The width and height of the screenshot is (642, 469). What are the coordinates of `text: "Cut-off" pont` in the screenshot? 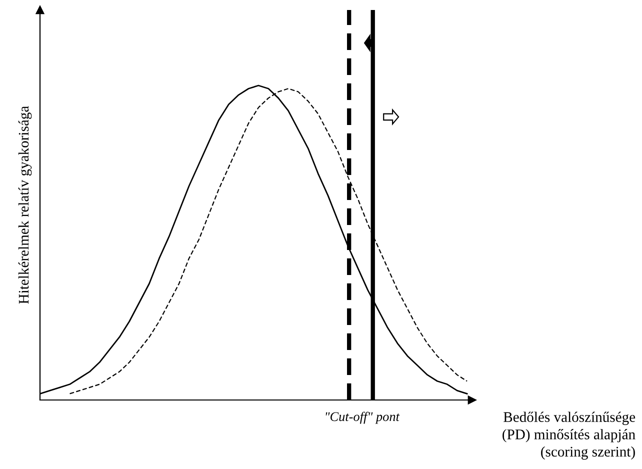 It's located at (363, 418).